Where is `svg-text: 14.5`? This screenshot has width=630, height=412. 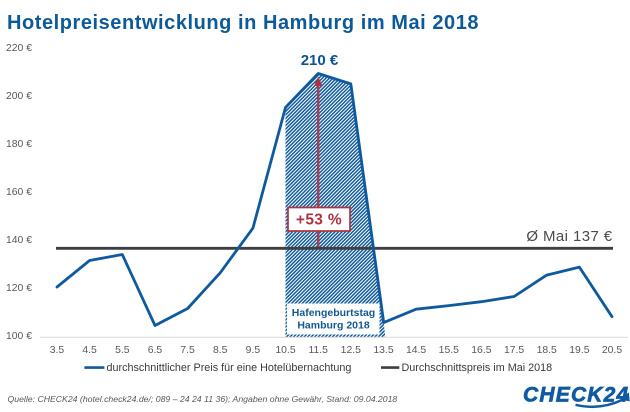
svg-text: 14.5 is located at coordinates (416, 350).